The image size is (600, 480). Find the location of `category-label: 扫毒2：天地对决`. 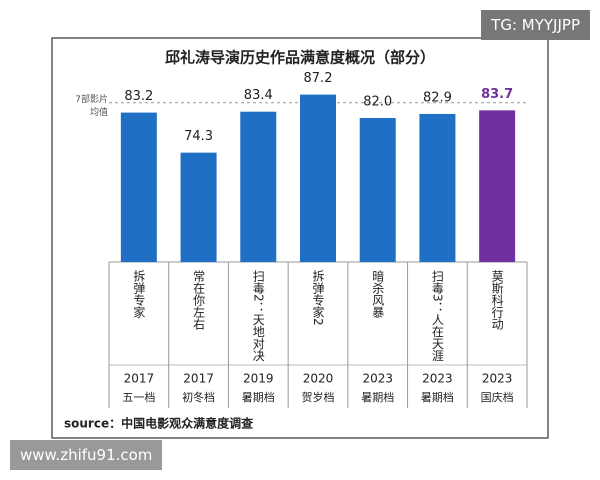

category-label: 扫毒2：天地对决 is located at coordinates (258, 316).